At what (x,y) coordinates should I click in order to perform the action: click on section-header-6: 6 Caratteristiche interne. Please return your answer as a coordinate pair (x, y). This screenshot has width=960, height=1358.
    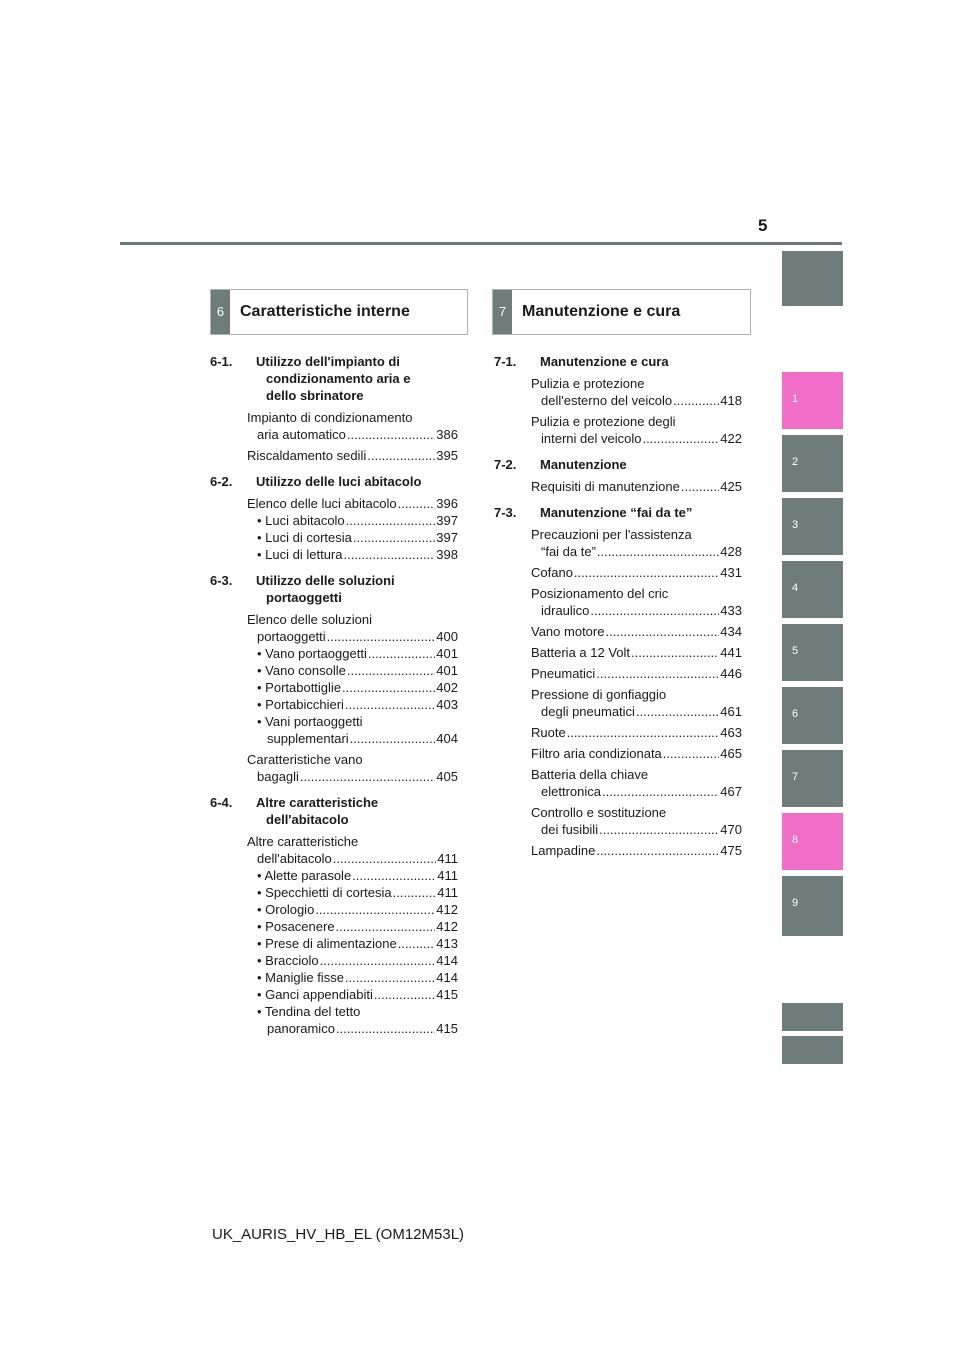
    Looking at the image, I should click on (339, 312).